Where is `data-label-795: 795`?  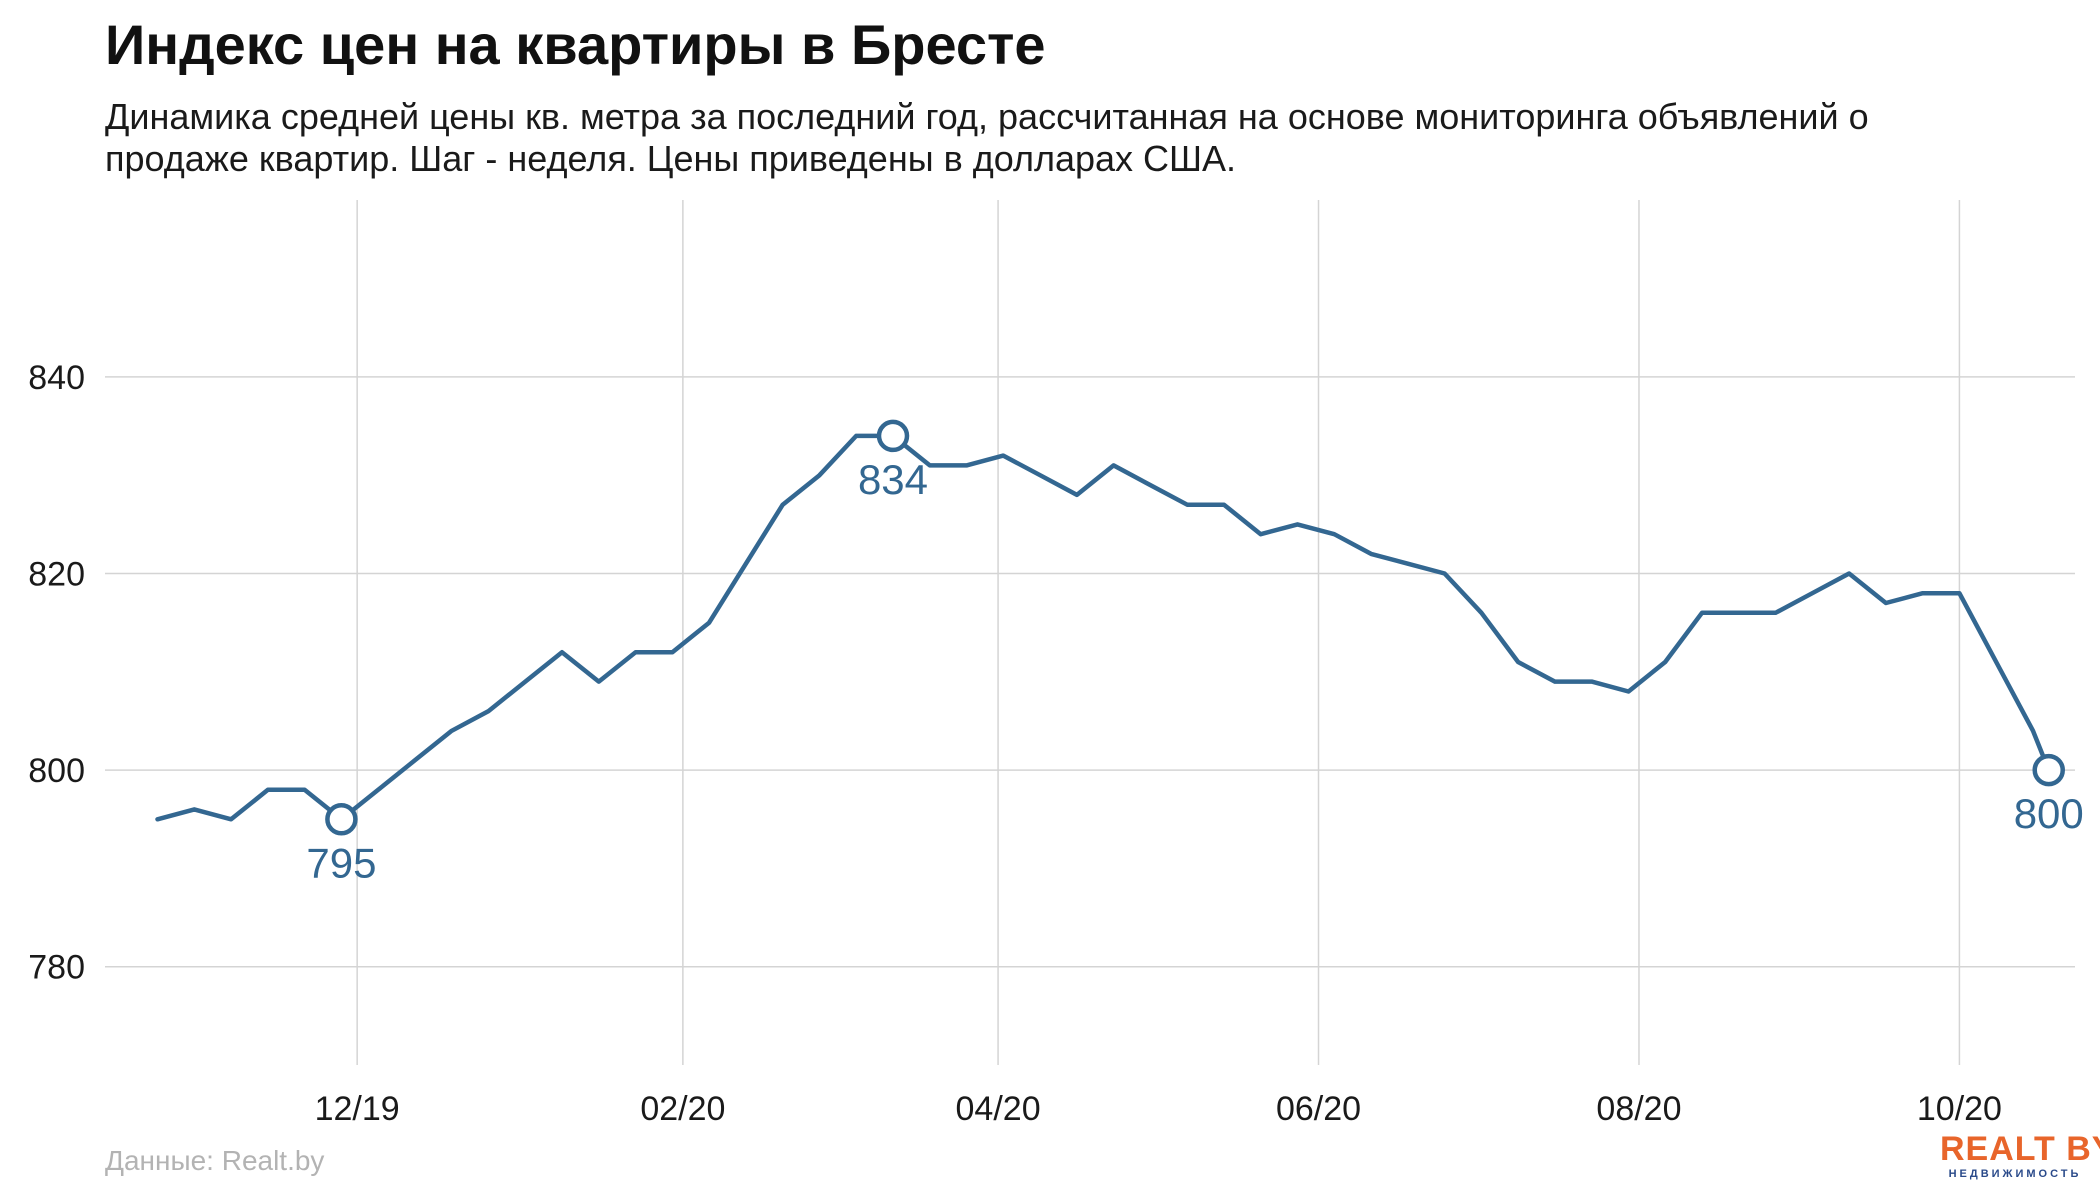 data-label-795: 795 is located at coordinates (341, 862).